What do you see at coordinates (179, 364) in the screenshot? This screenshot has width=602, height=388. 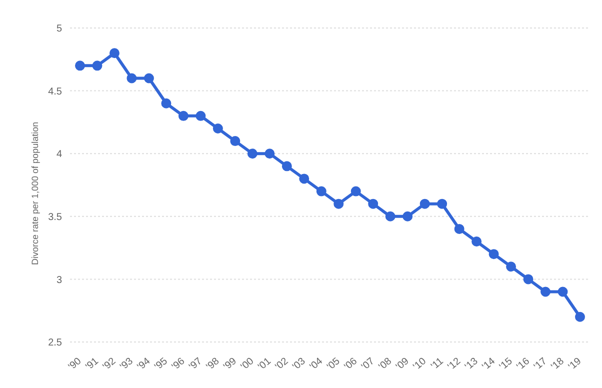 I see `x-tick-label: '96` at bounding box center [179, 364].